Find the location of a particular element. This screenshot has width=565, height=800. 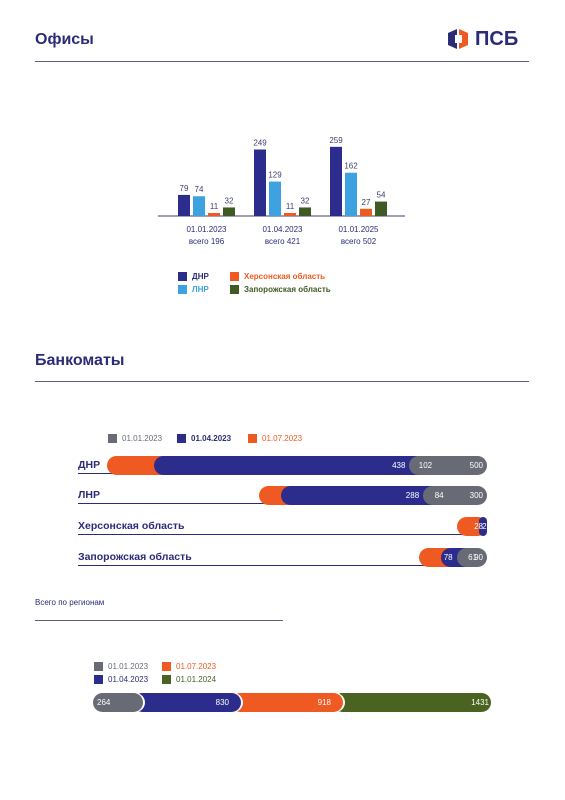

offices-category-label: 01.01.2023 is located at coordinates (206, 229).